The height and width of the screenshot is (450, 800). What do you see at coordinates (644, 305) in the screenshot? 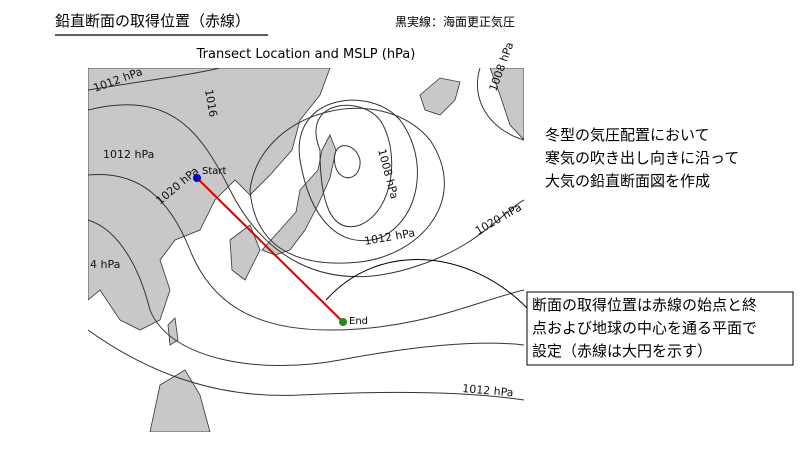
I see `callout-text: 断面の取得位置は赤線の始点と終` at bounding box center [644, 305].